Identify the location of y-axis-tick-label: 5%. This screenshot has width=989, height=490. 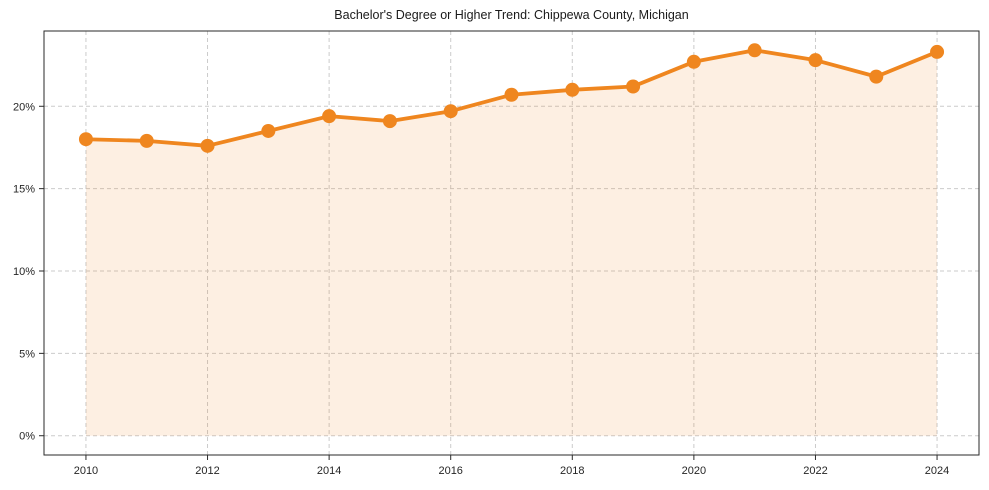
(27, 354).